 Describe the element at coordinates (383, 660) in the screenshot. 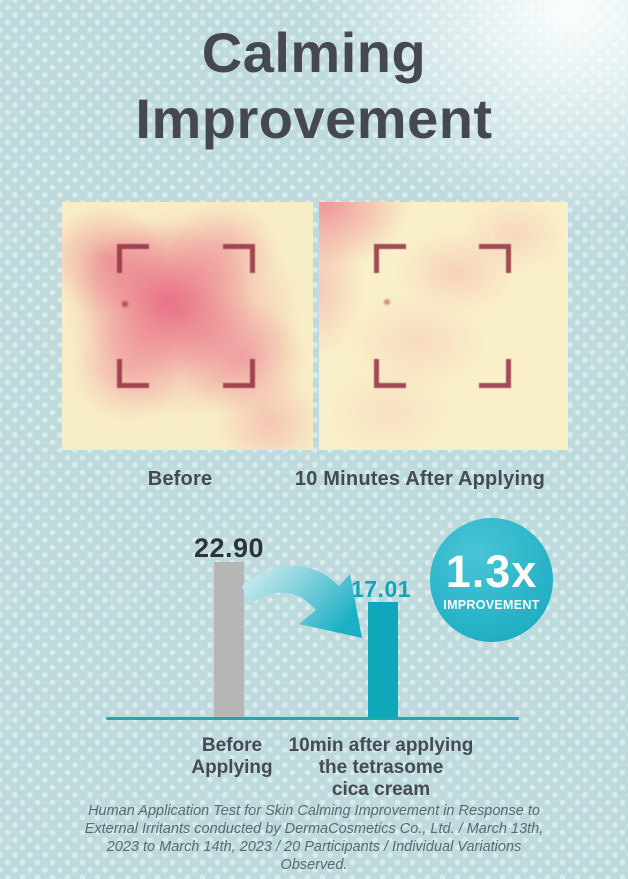

I see `bar-after-applying` at that location.